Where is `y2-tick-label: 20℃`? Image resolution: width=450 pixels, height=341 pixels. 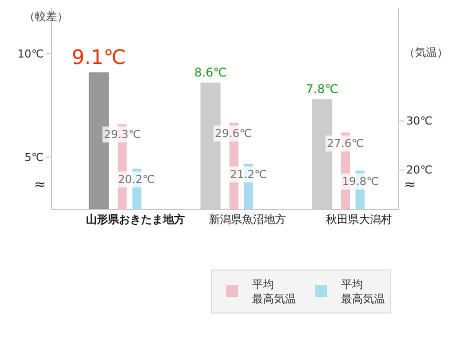 y2-tick-label: 20℃ is located at coordinates (419, 170).